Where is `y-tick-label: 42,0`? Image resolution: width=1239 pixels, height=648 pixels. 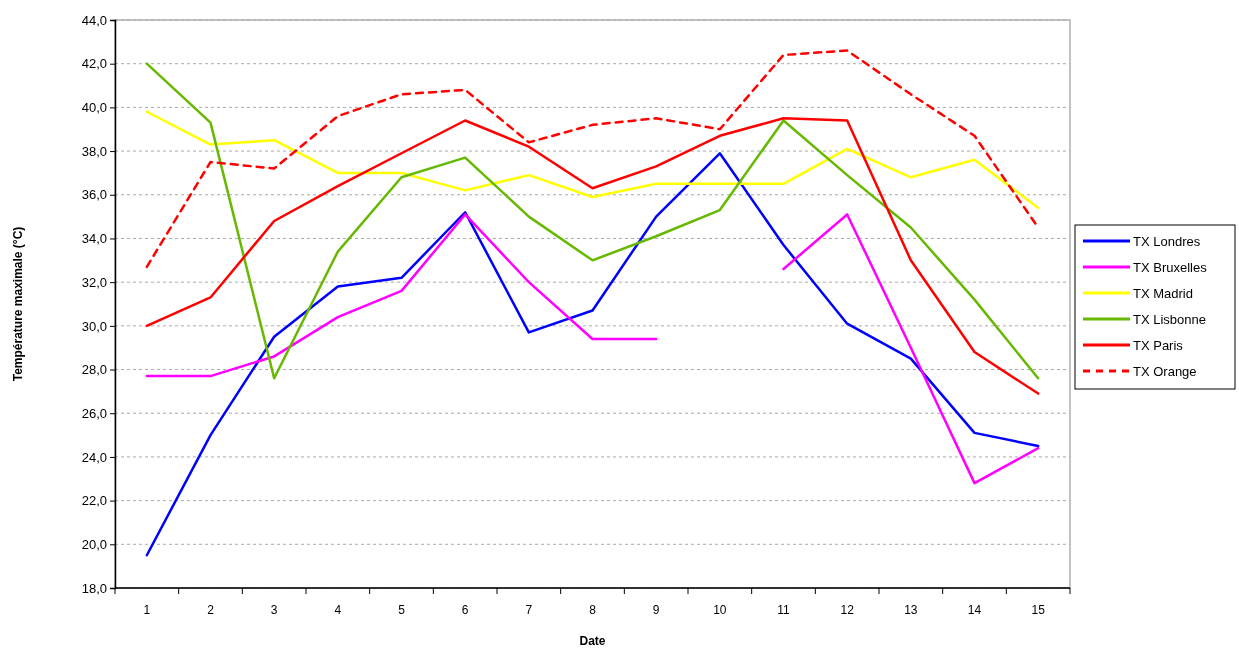
y-tick-label: 42,0 is located at coordinates (94, 64).